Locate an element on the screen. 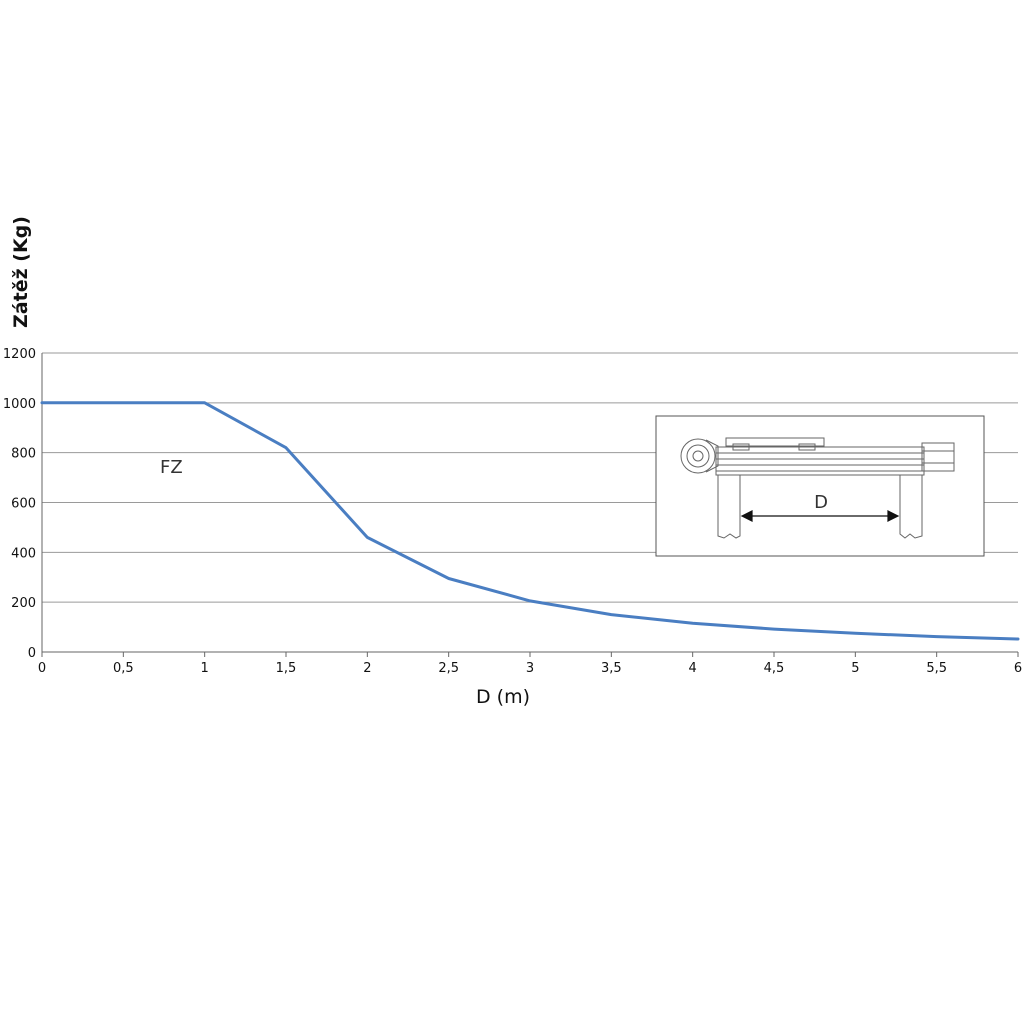 Image resolution: width=1024 pixels, height=1028 pixels. x-axis-title: D (m) is located at coordinates (503, 697).